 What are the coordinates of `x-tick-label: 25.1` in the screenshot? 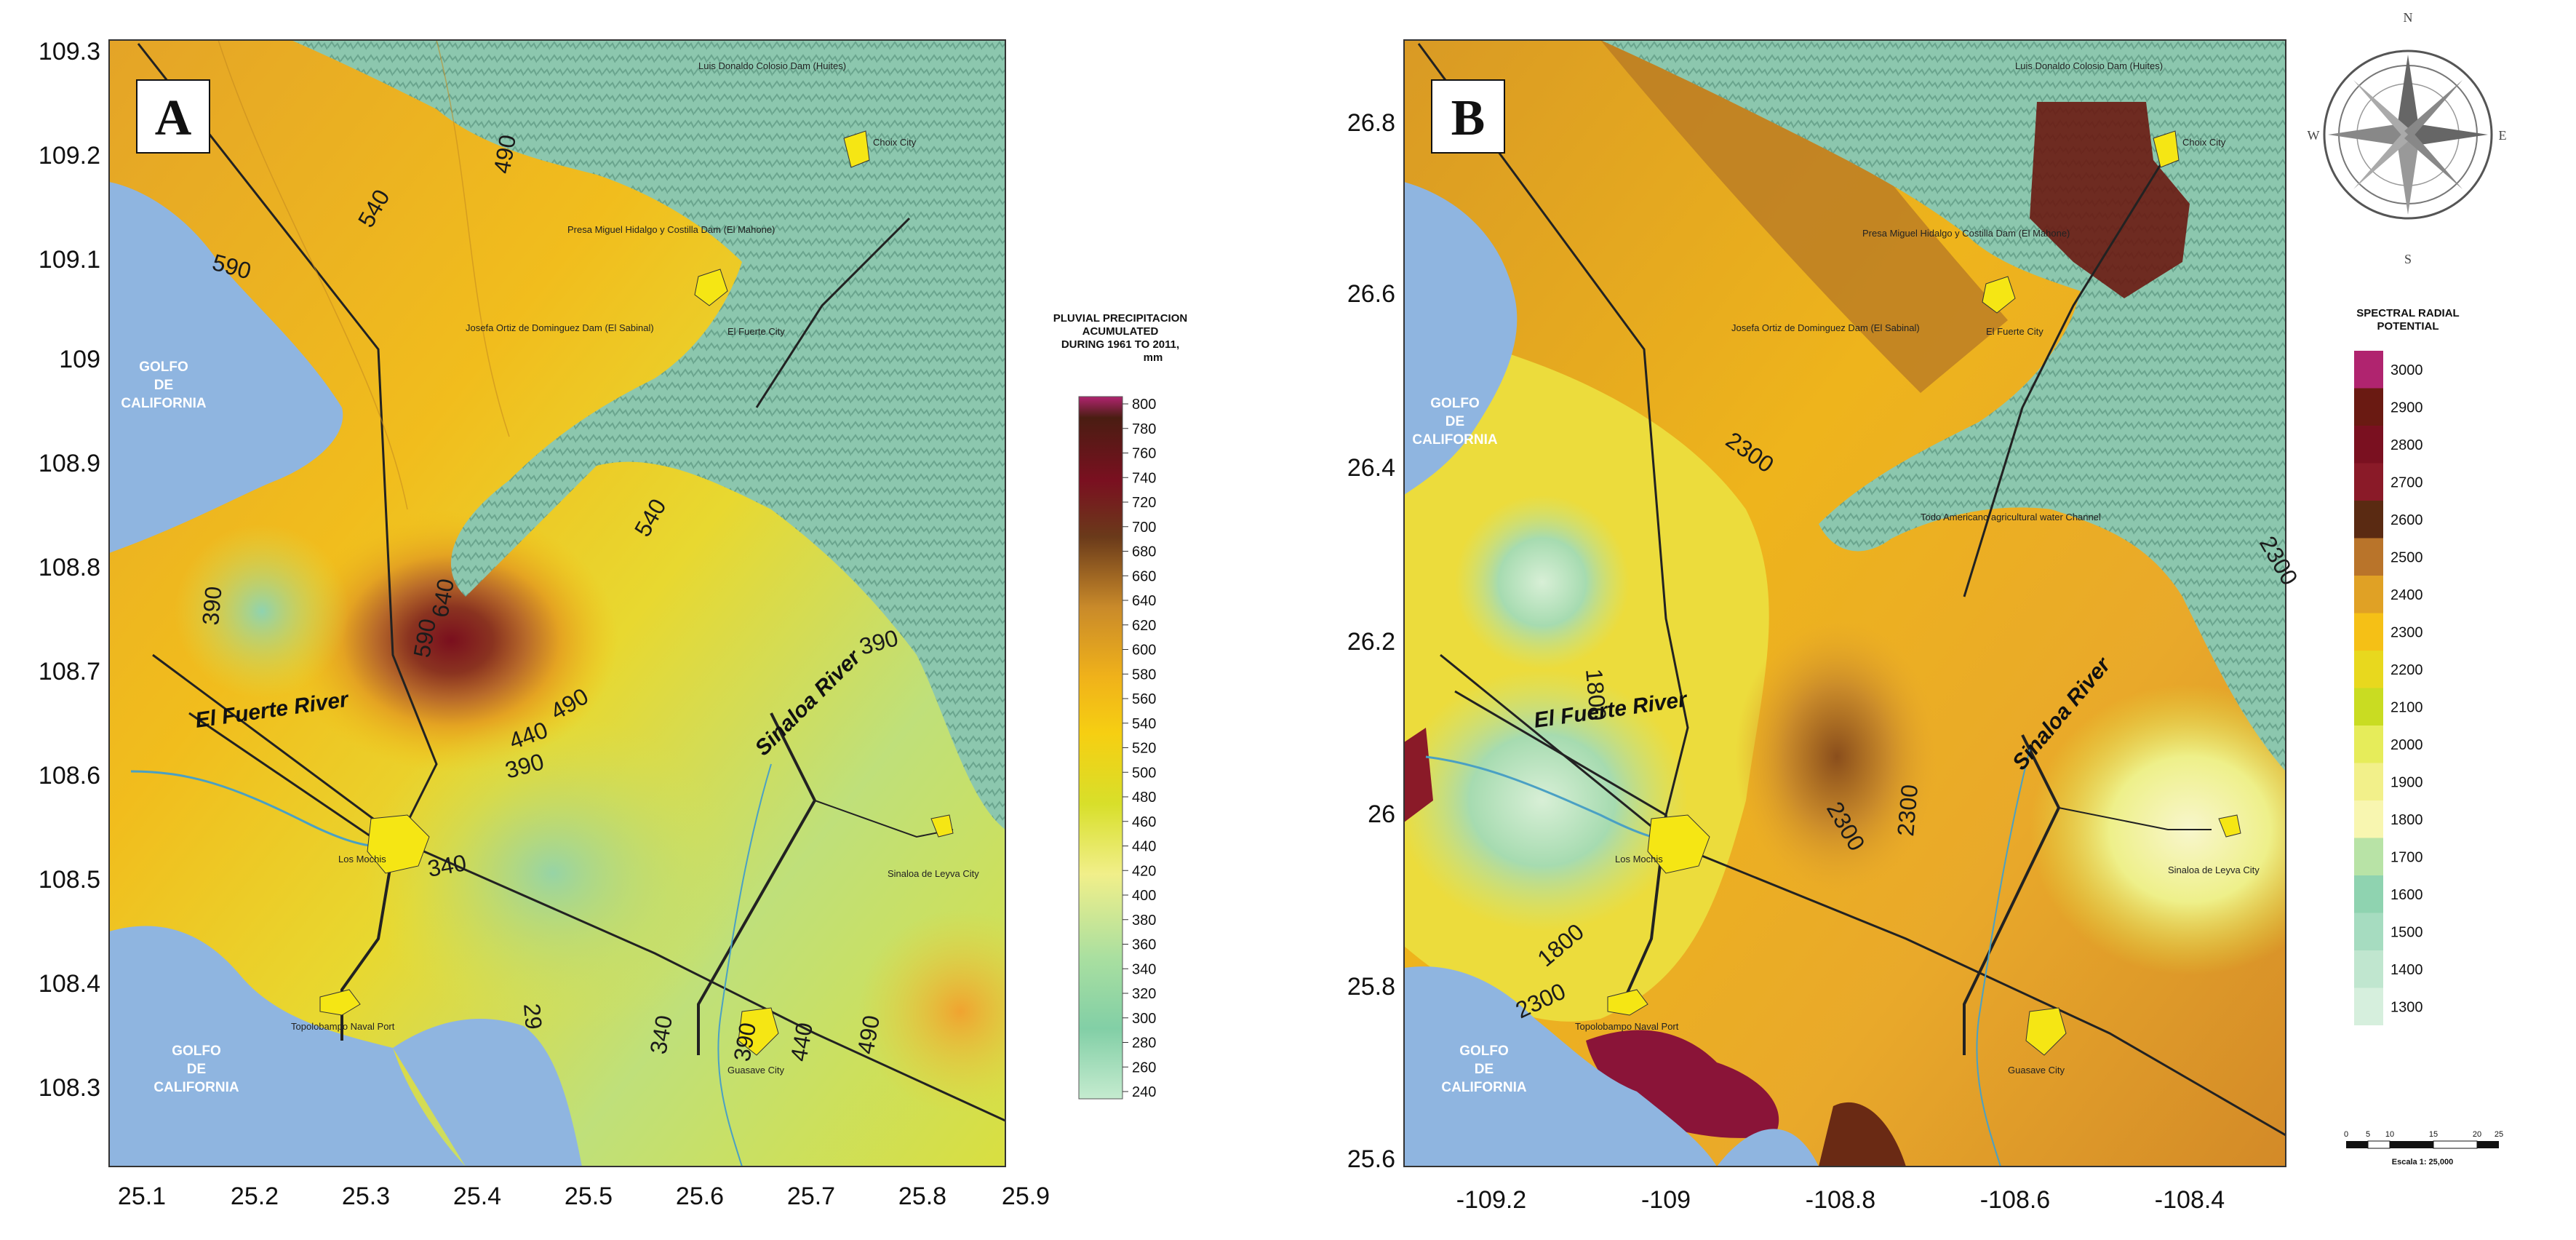 It's located at (142, 1196).